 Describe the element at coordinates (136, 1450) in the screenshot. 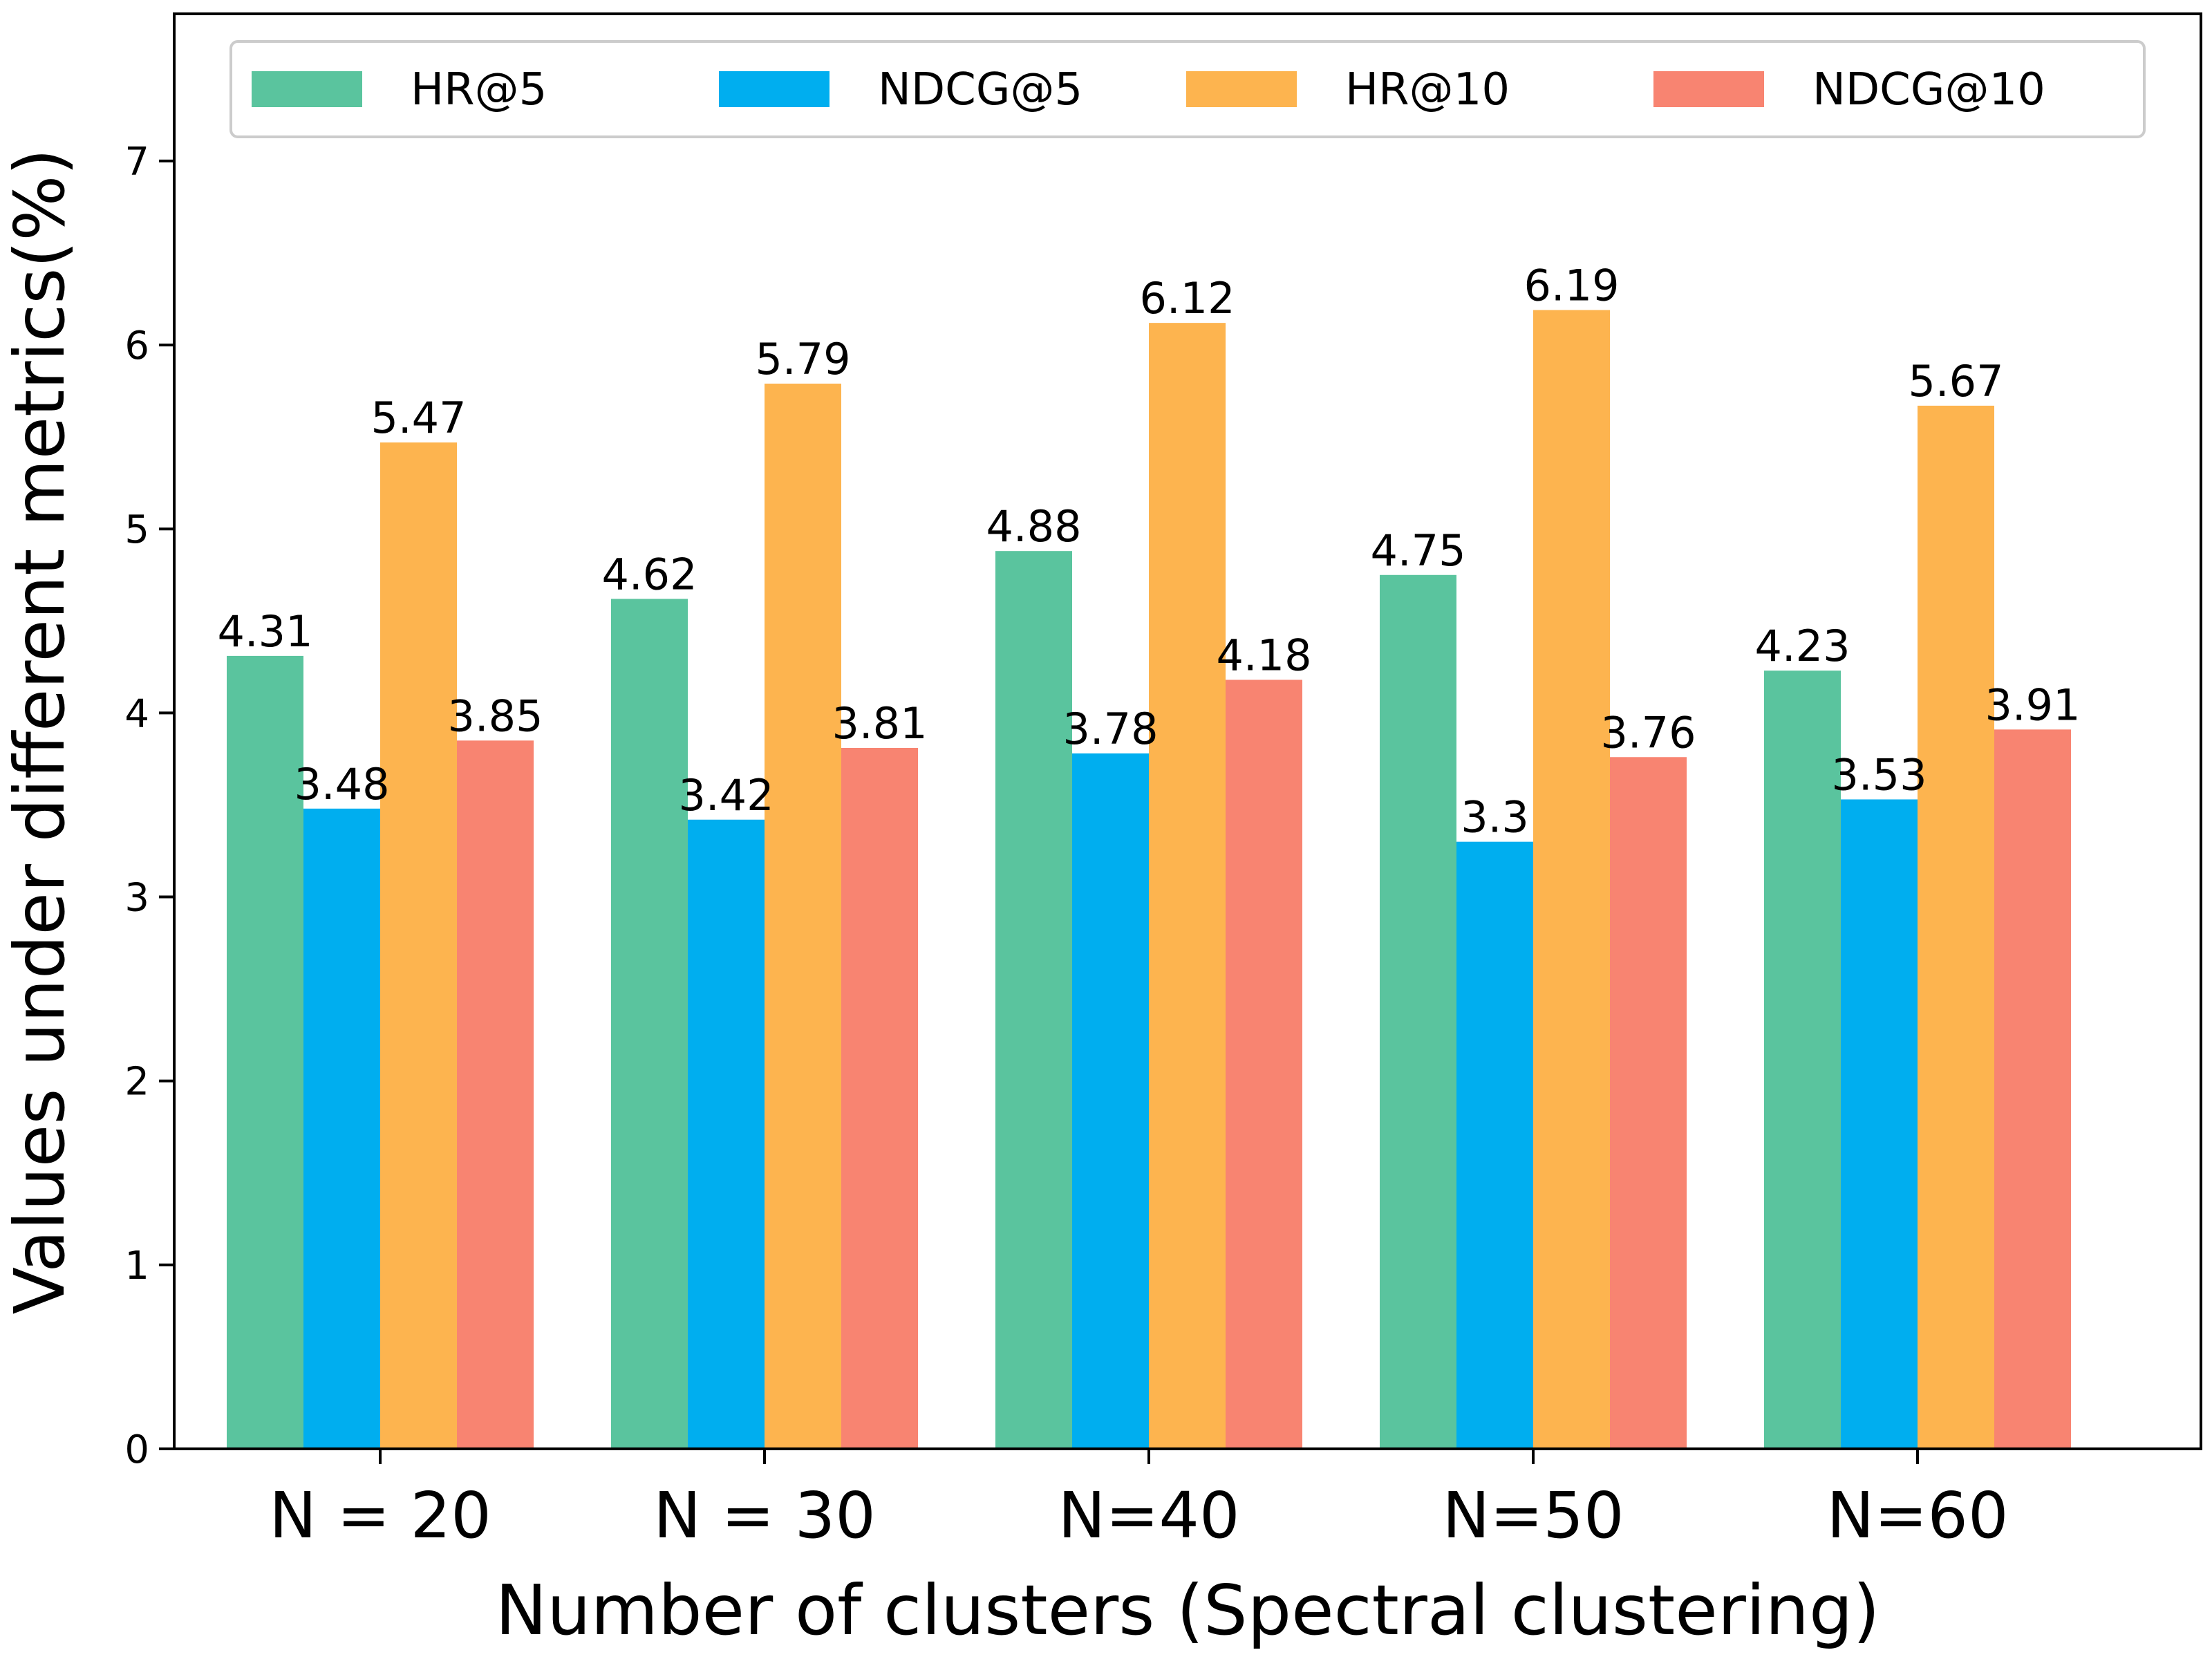

I see `y-tick-label: 0` at that location.